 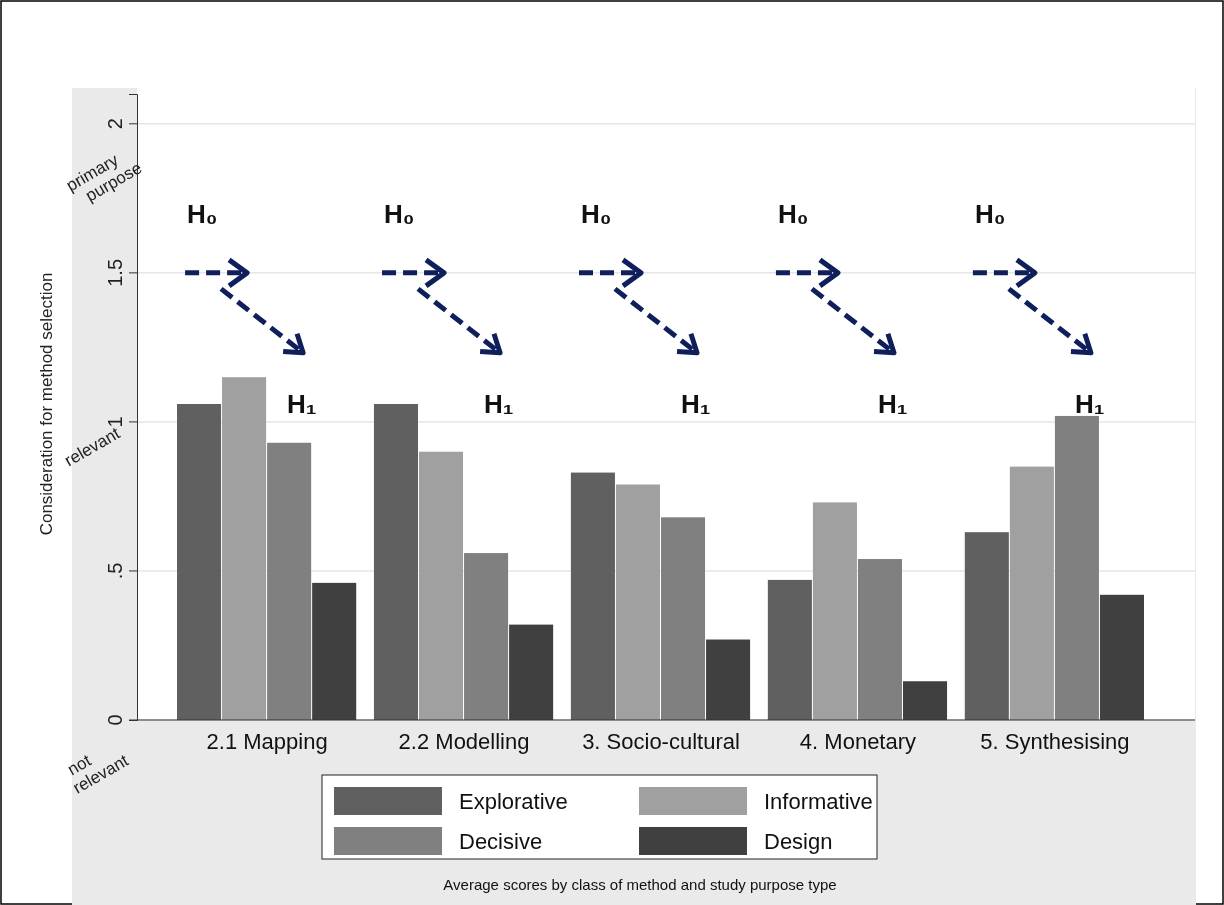 What do you see at coordinates (115, 571) in the screenshot?
I see `y-tick-label: .5` at bounding box center [115, 571].